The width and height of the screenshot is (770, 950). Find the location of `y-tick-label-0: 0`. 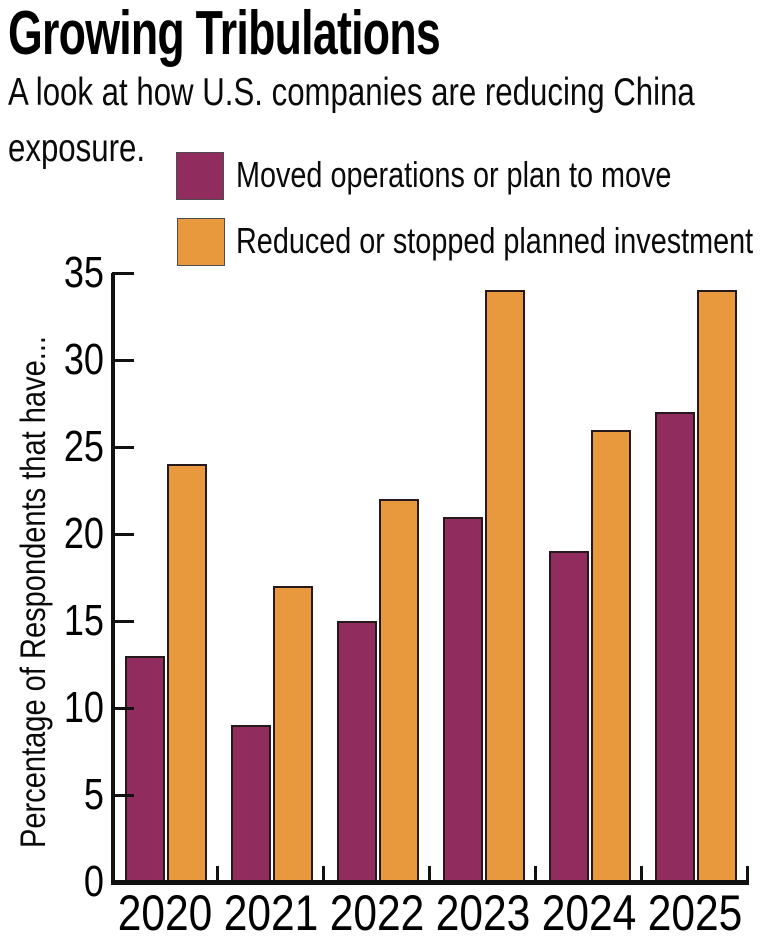

y-tick-label-0: 0 is located at coordinates (93, 881).